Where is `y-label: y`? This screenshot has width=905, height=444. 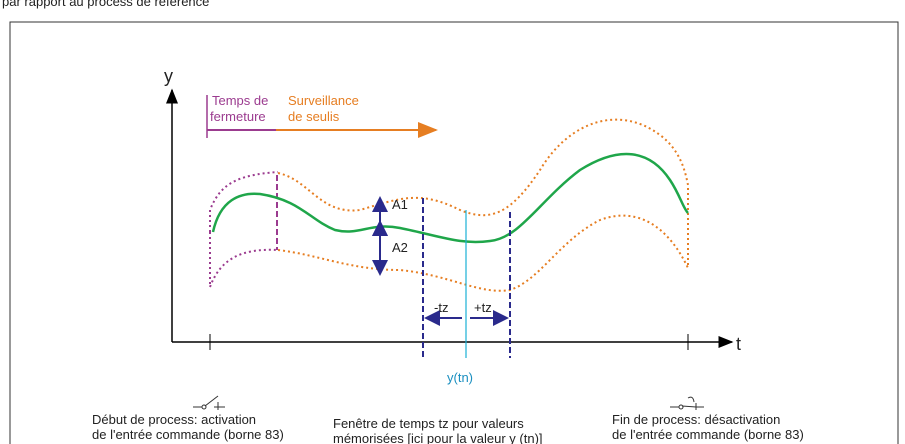 y-label: y is located at coordinates (168, 76).